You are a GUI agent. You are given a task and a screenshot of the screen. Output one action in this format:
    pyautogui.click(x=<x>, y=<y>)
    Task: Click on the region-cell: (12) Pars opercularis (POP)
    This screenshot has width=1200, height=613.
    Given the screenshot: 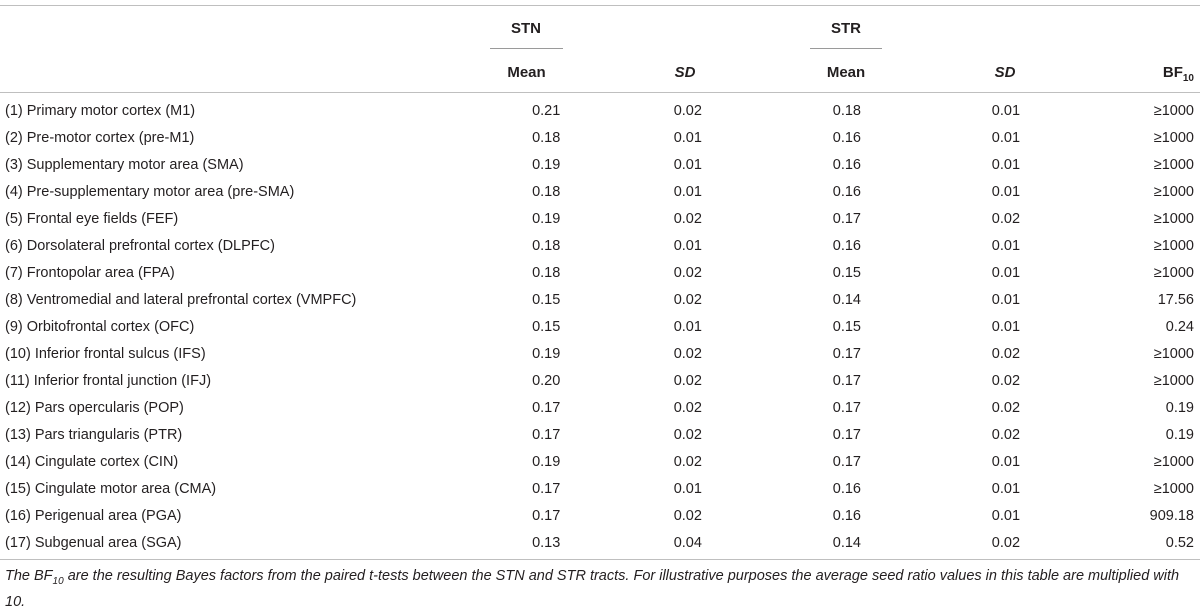 What is the action you would take?
    pyautogui.click(x=94, y=407)
    